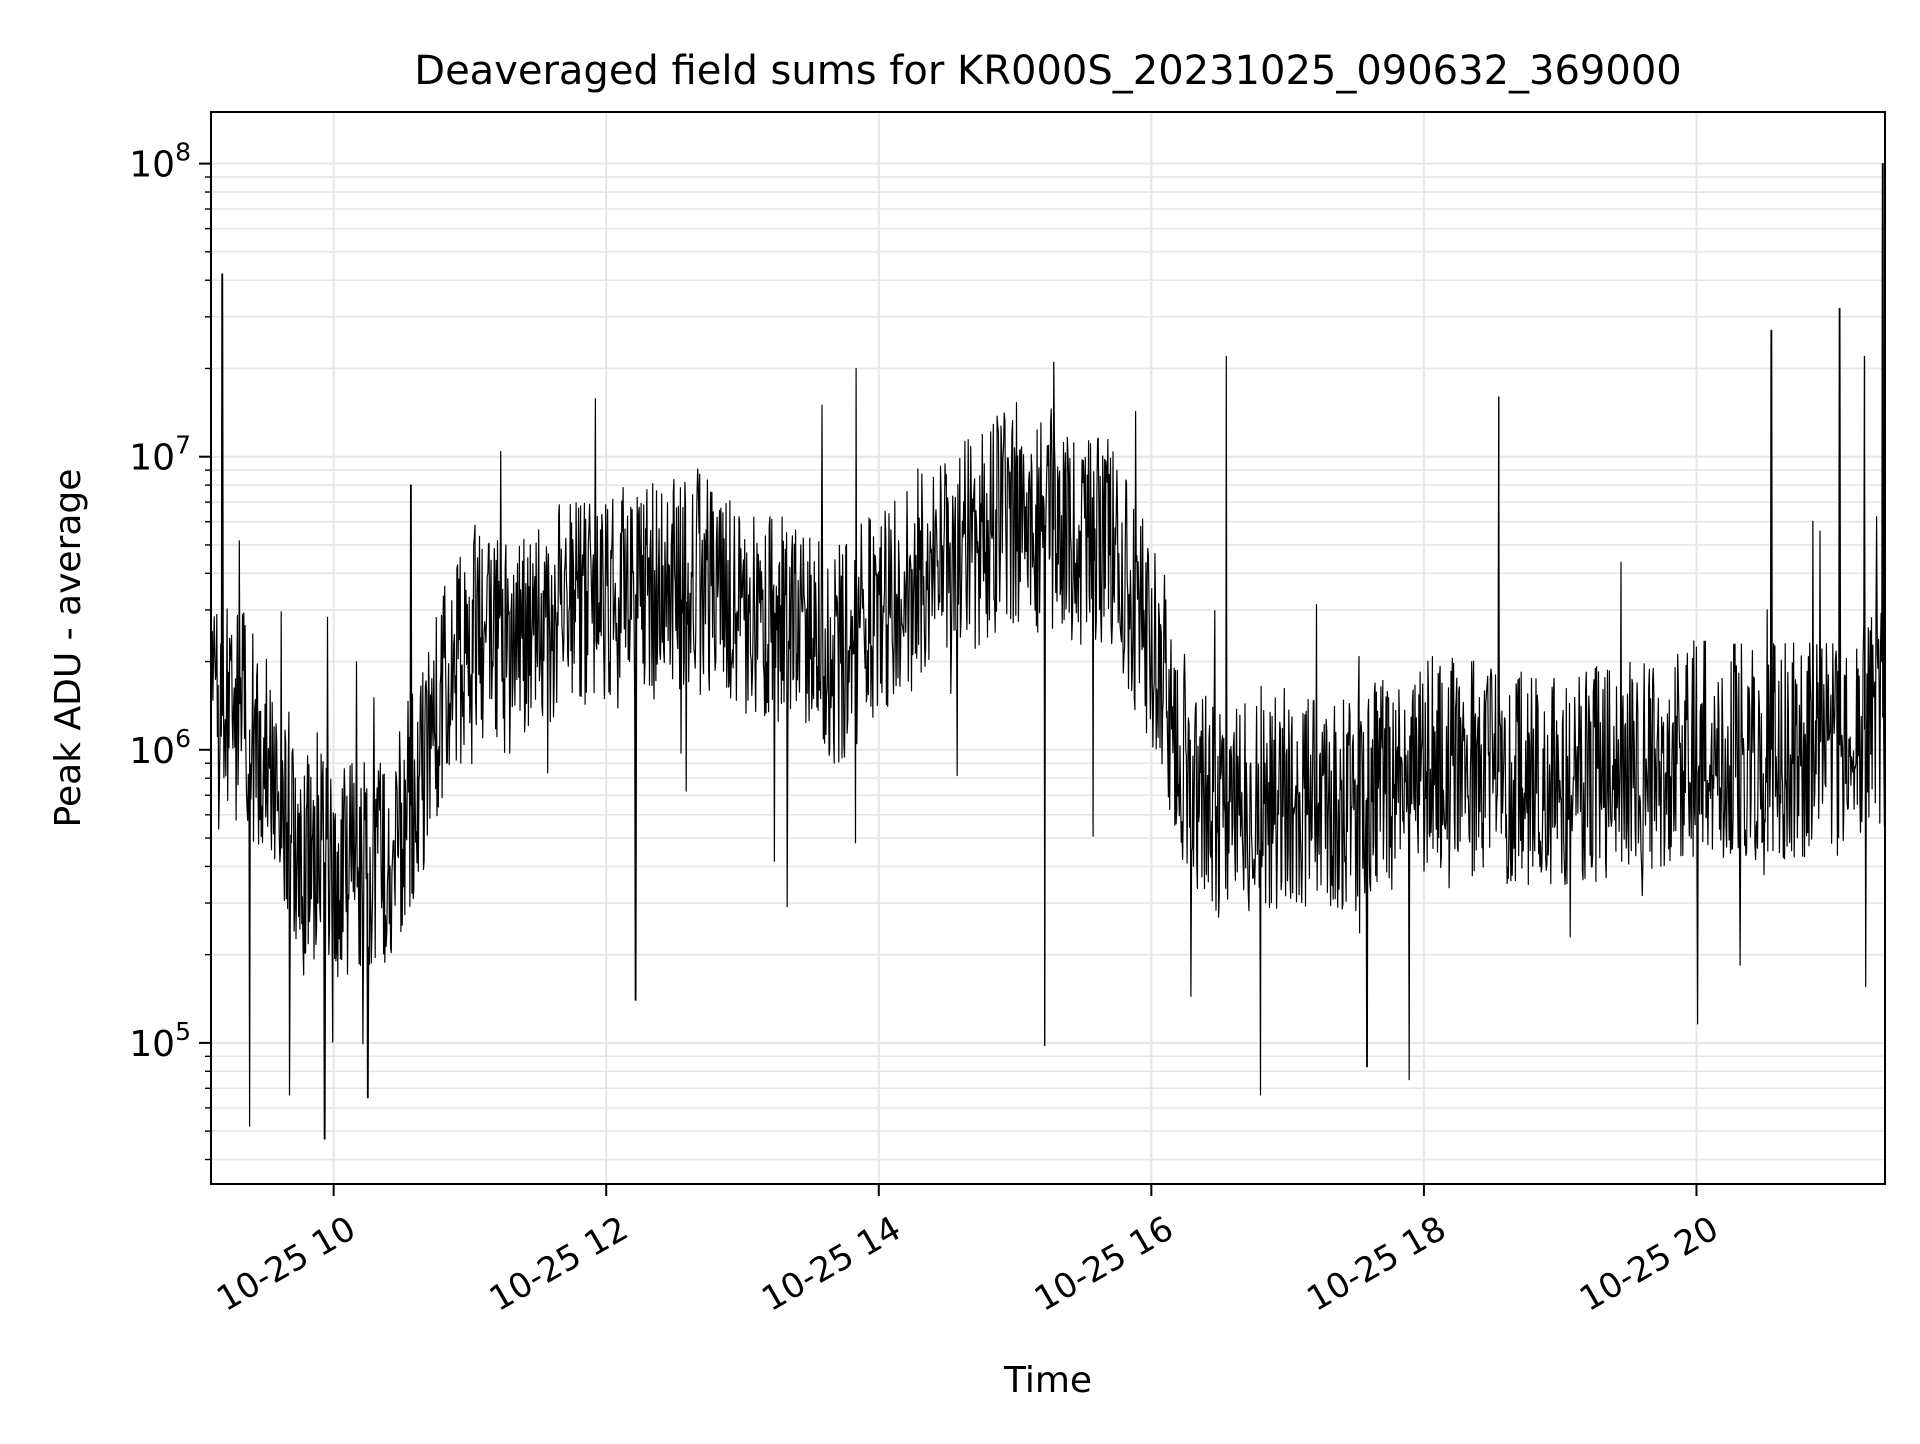  I want to click on y-axis-label: Peak ADU - average, so click(68, 648).